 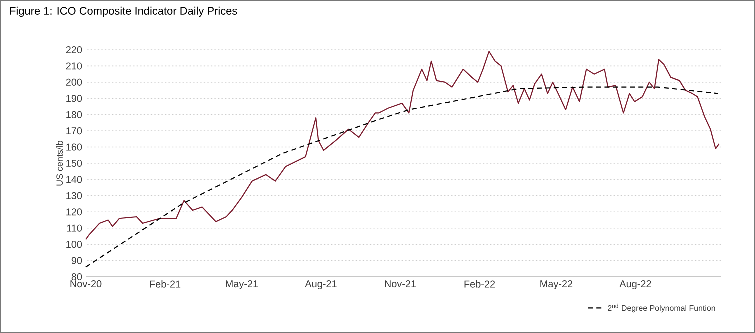 What do you see at coordinates (480, 284) in the screenshot?
I see `x-tick-label: Feb-22` at bounding box center [480, 284].